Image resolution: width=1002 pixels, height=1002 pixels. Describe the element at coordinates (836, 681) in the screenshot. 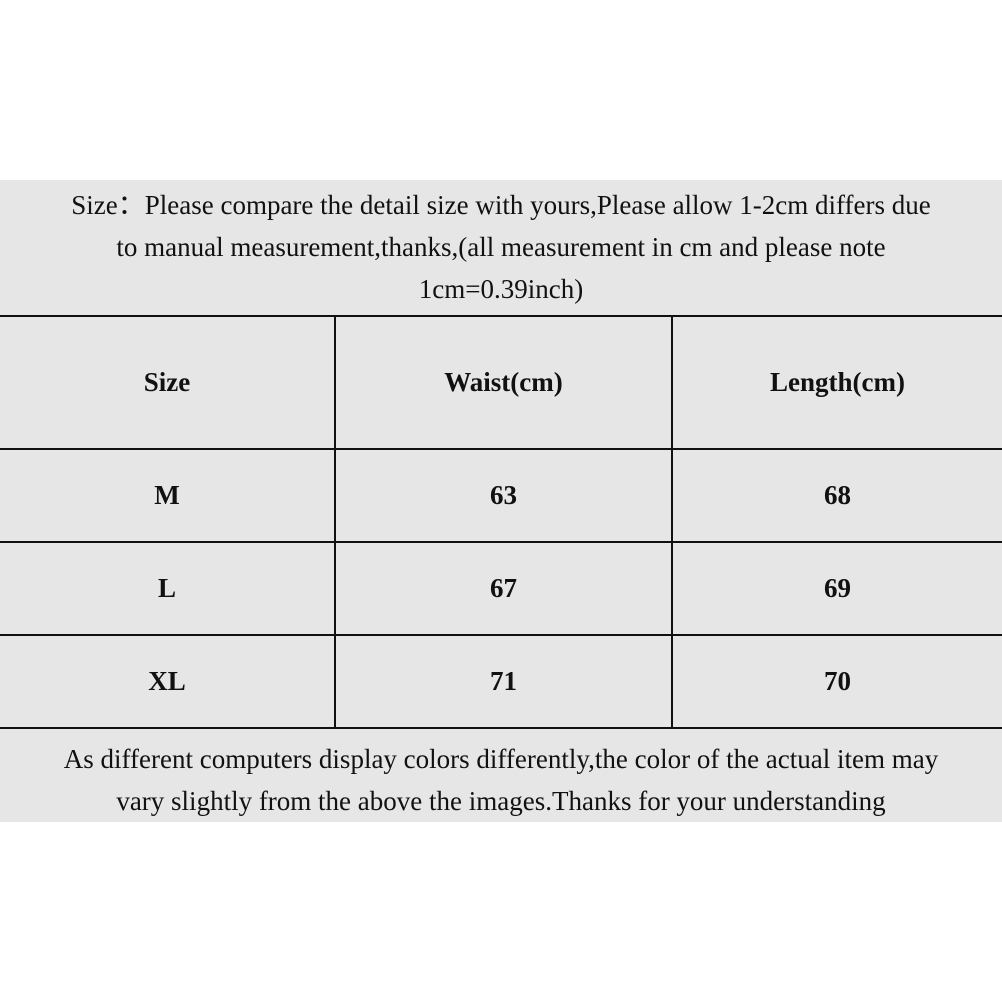

I see `cell-length: 70` at that location.